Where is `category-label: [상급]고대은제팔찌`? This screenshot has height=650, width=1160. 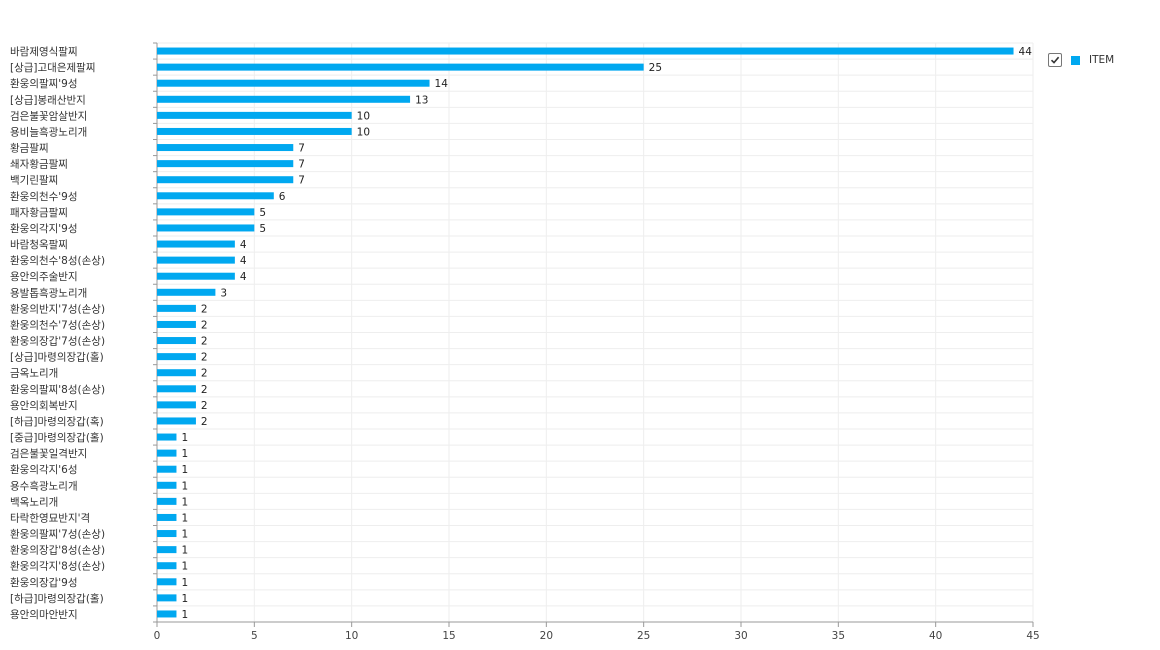 category-label: [상급]고대은제팔찌 is located at coordinates (52, 68).